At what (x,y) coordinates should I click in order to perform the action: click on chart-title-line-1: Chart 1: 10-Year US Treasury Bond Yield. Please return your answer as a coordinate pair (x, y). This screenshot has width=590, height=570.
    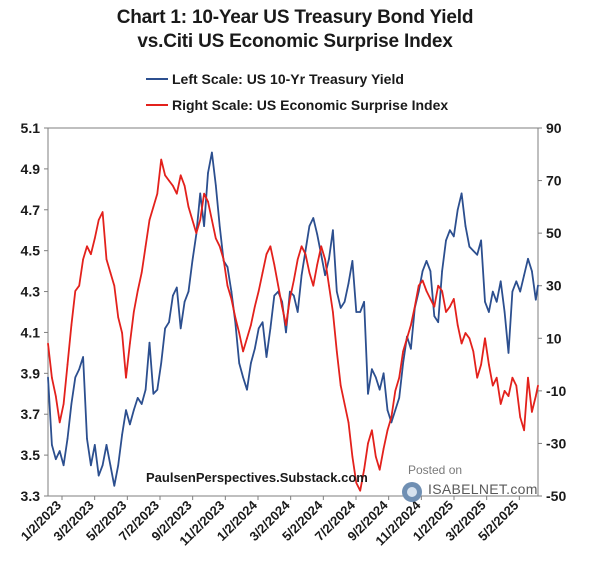
    Looking at the image, I should click on (295, 17).